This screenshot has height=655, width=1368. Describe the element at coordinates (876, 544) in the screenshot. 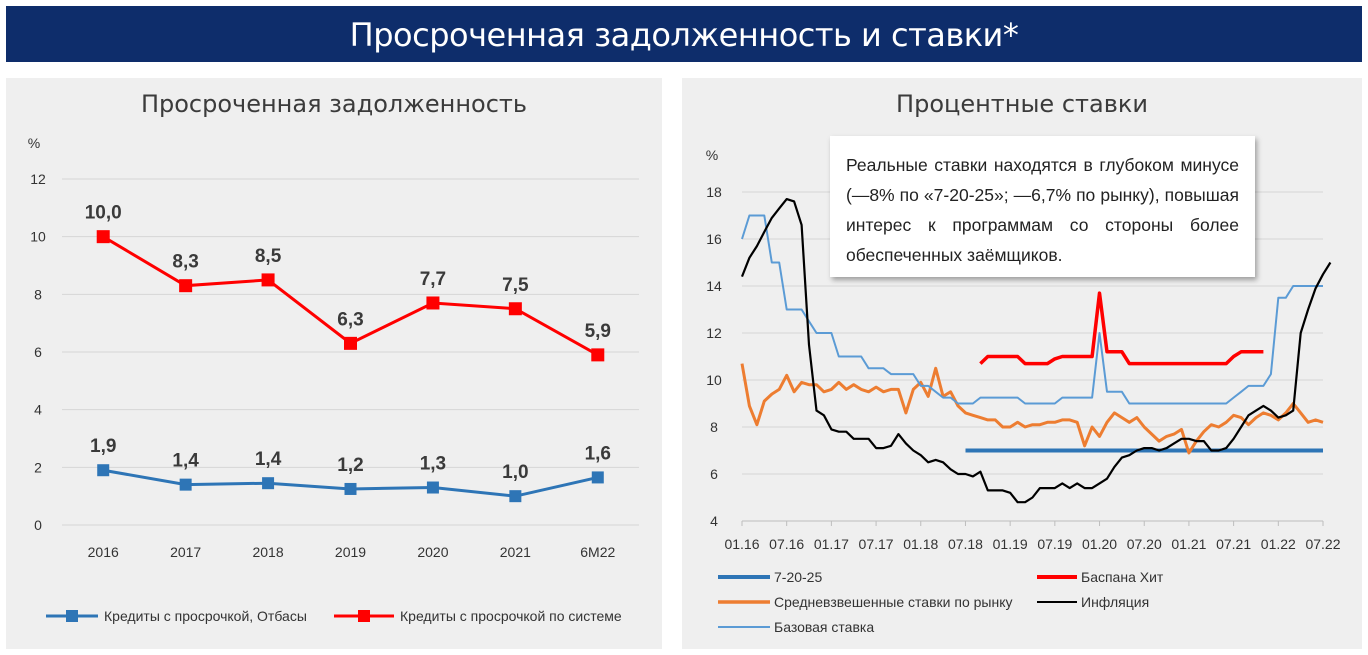

I see `x-tick-label: 07.17` at that location.